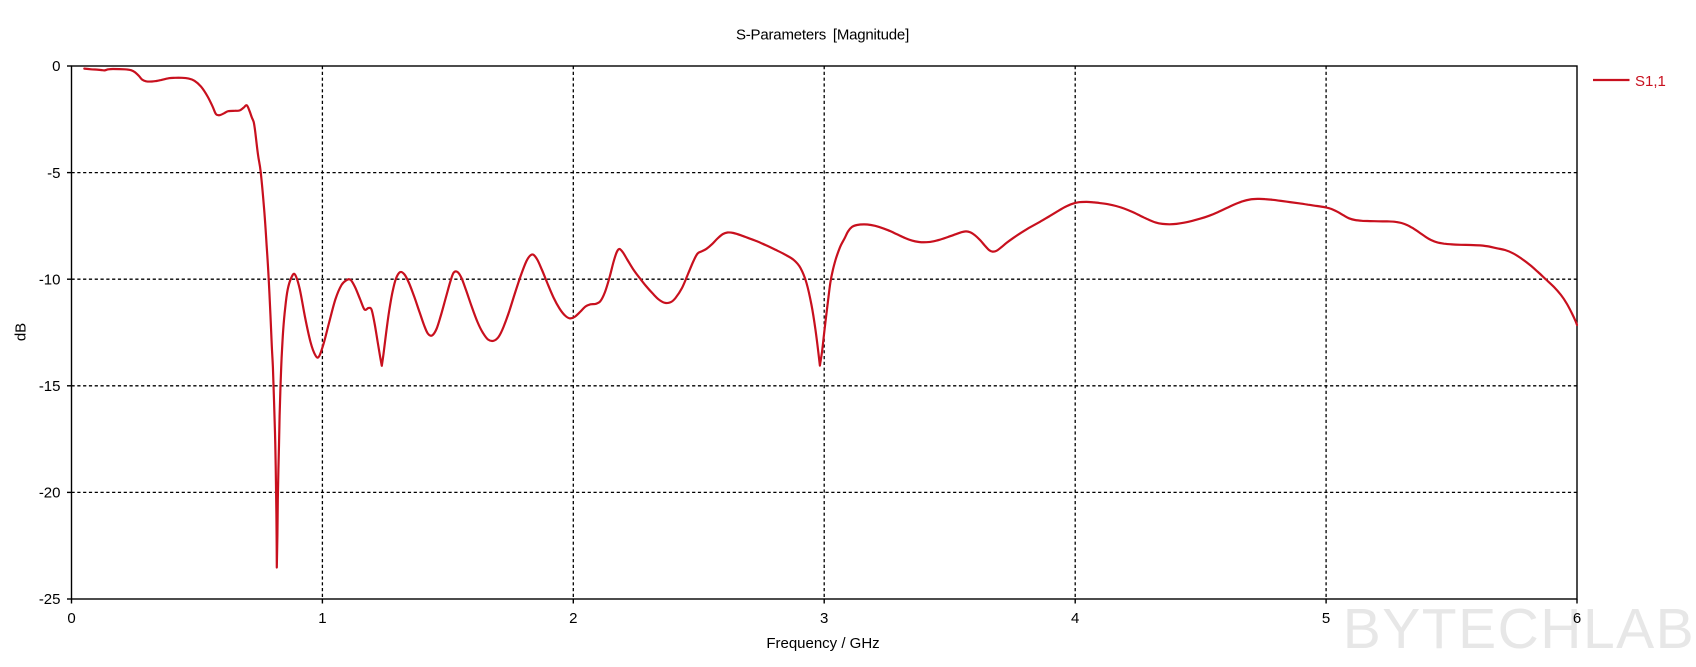  I want to click on svg-text: 4, so click(1075, 618).